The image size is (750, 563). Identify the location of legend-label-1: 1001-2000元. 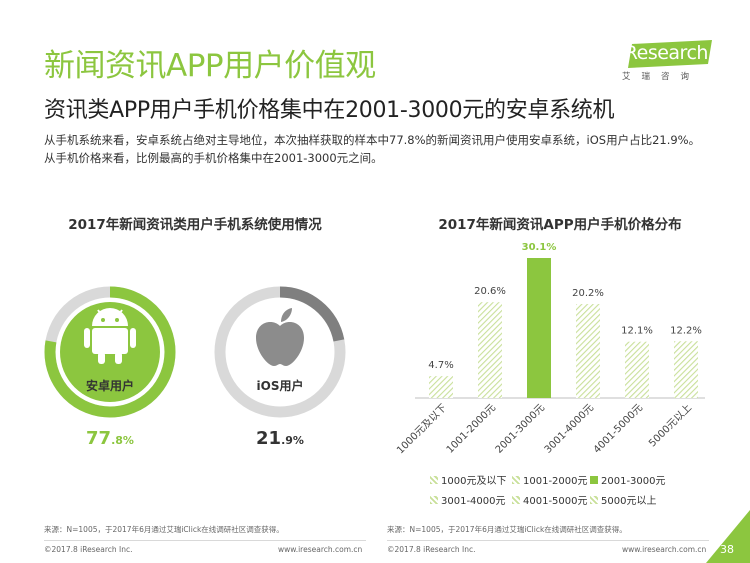
(555, 481).